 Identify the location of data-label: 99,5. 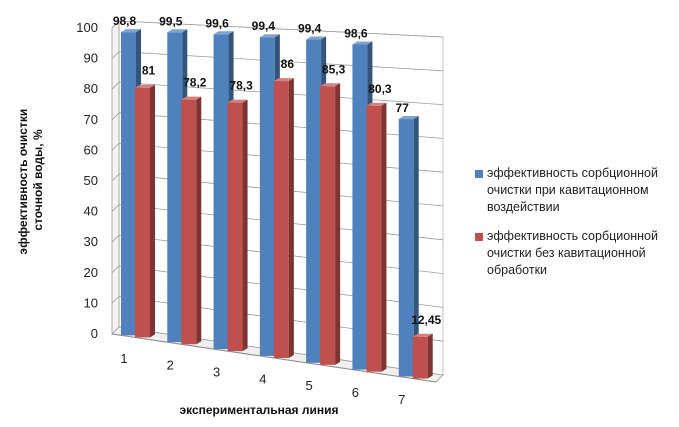
(171, 21).